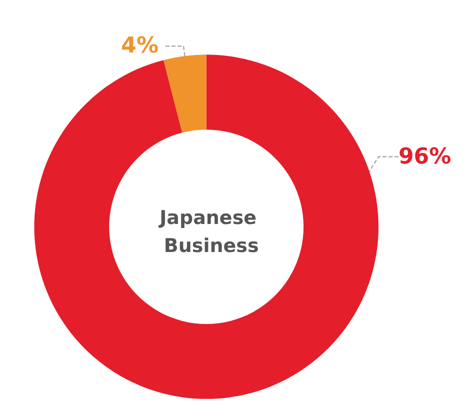 Image resolution: width=469 pixels, height=405 pixels. What do you see at coordinates (140, 46) in the screenshot?
I see `data-label: 4%` at bounding box center [140, 46].